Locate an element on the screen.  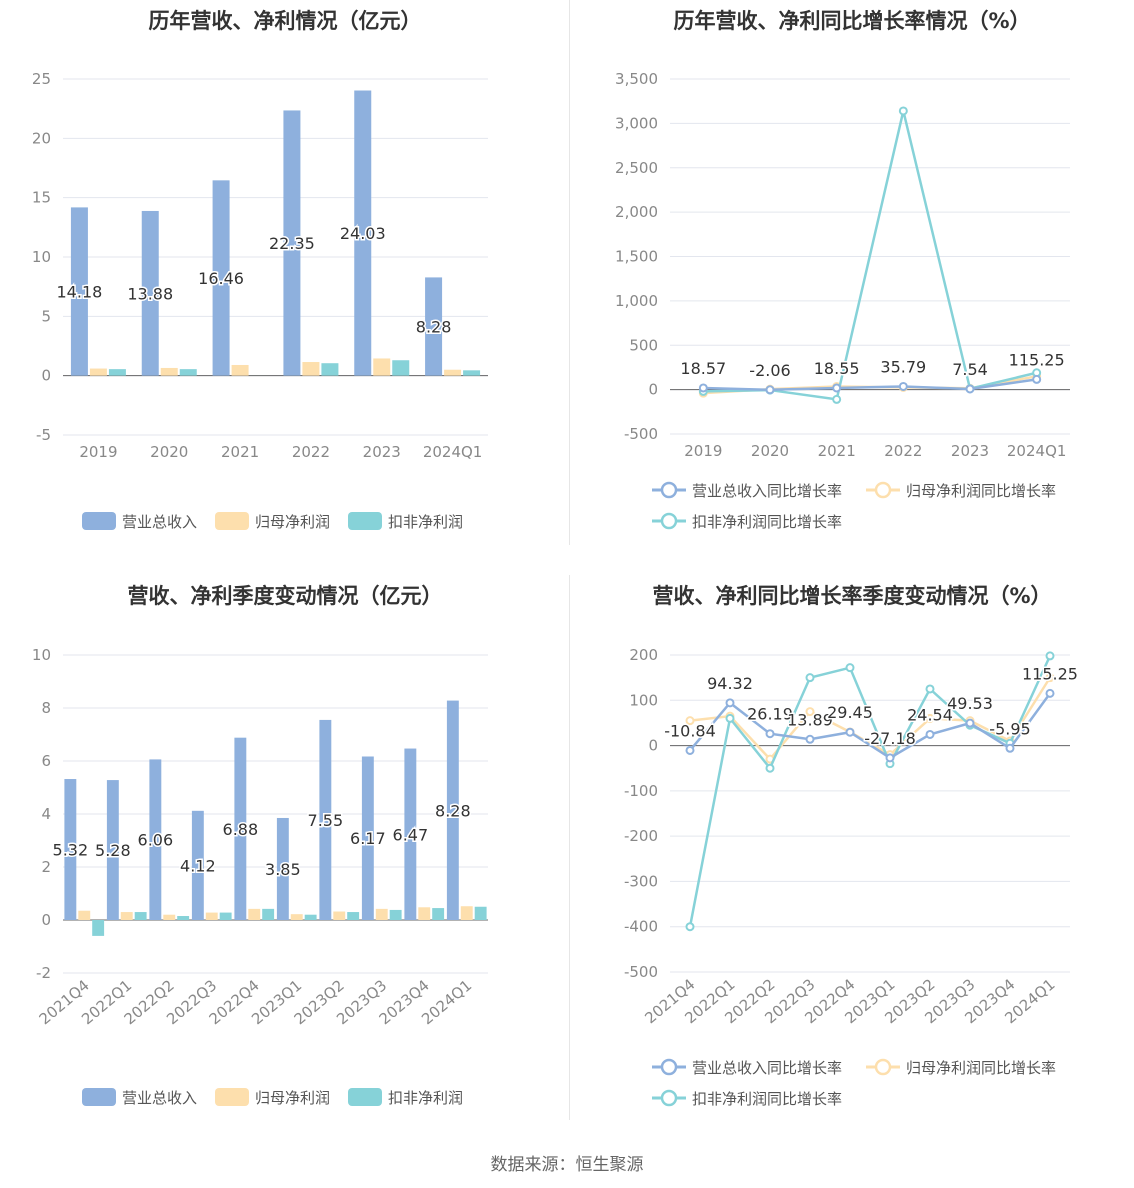
data-label: 13.89 is located at coordinates (810, 719).